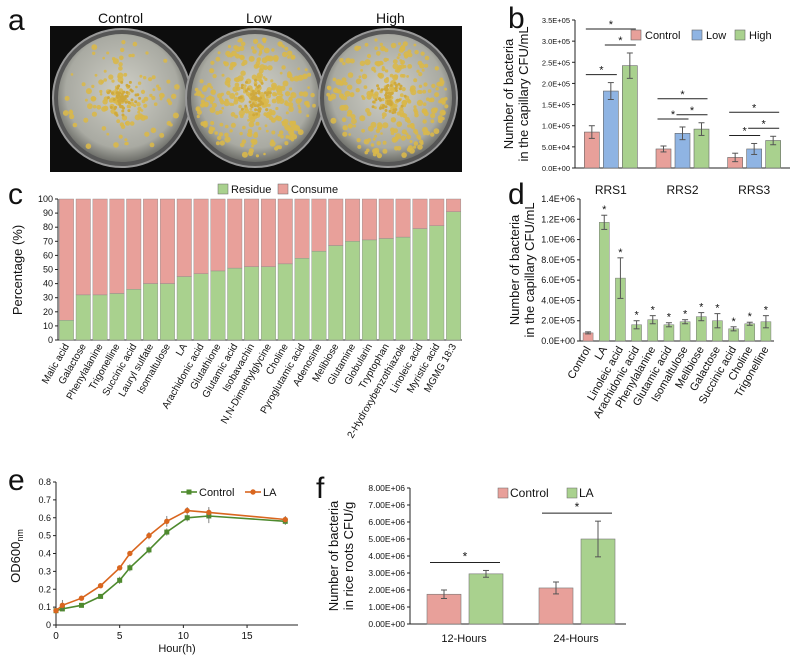  What do you see at coordinates (44, 518) in the screenshot?
I see `chart-e-y-tick-label: 0.6` at bounding box center [44, 518].